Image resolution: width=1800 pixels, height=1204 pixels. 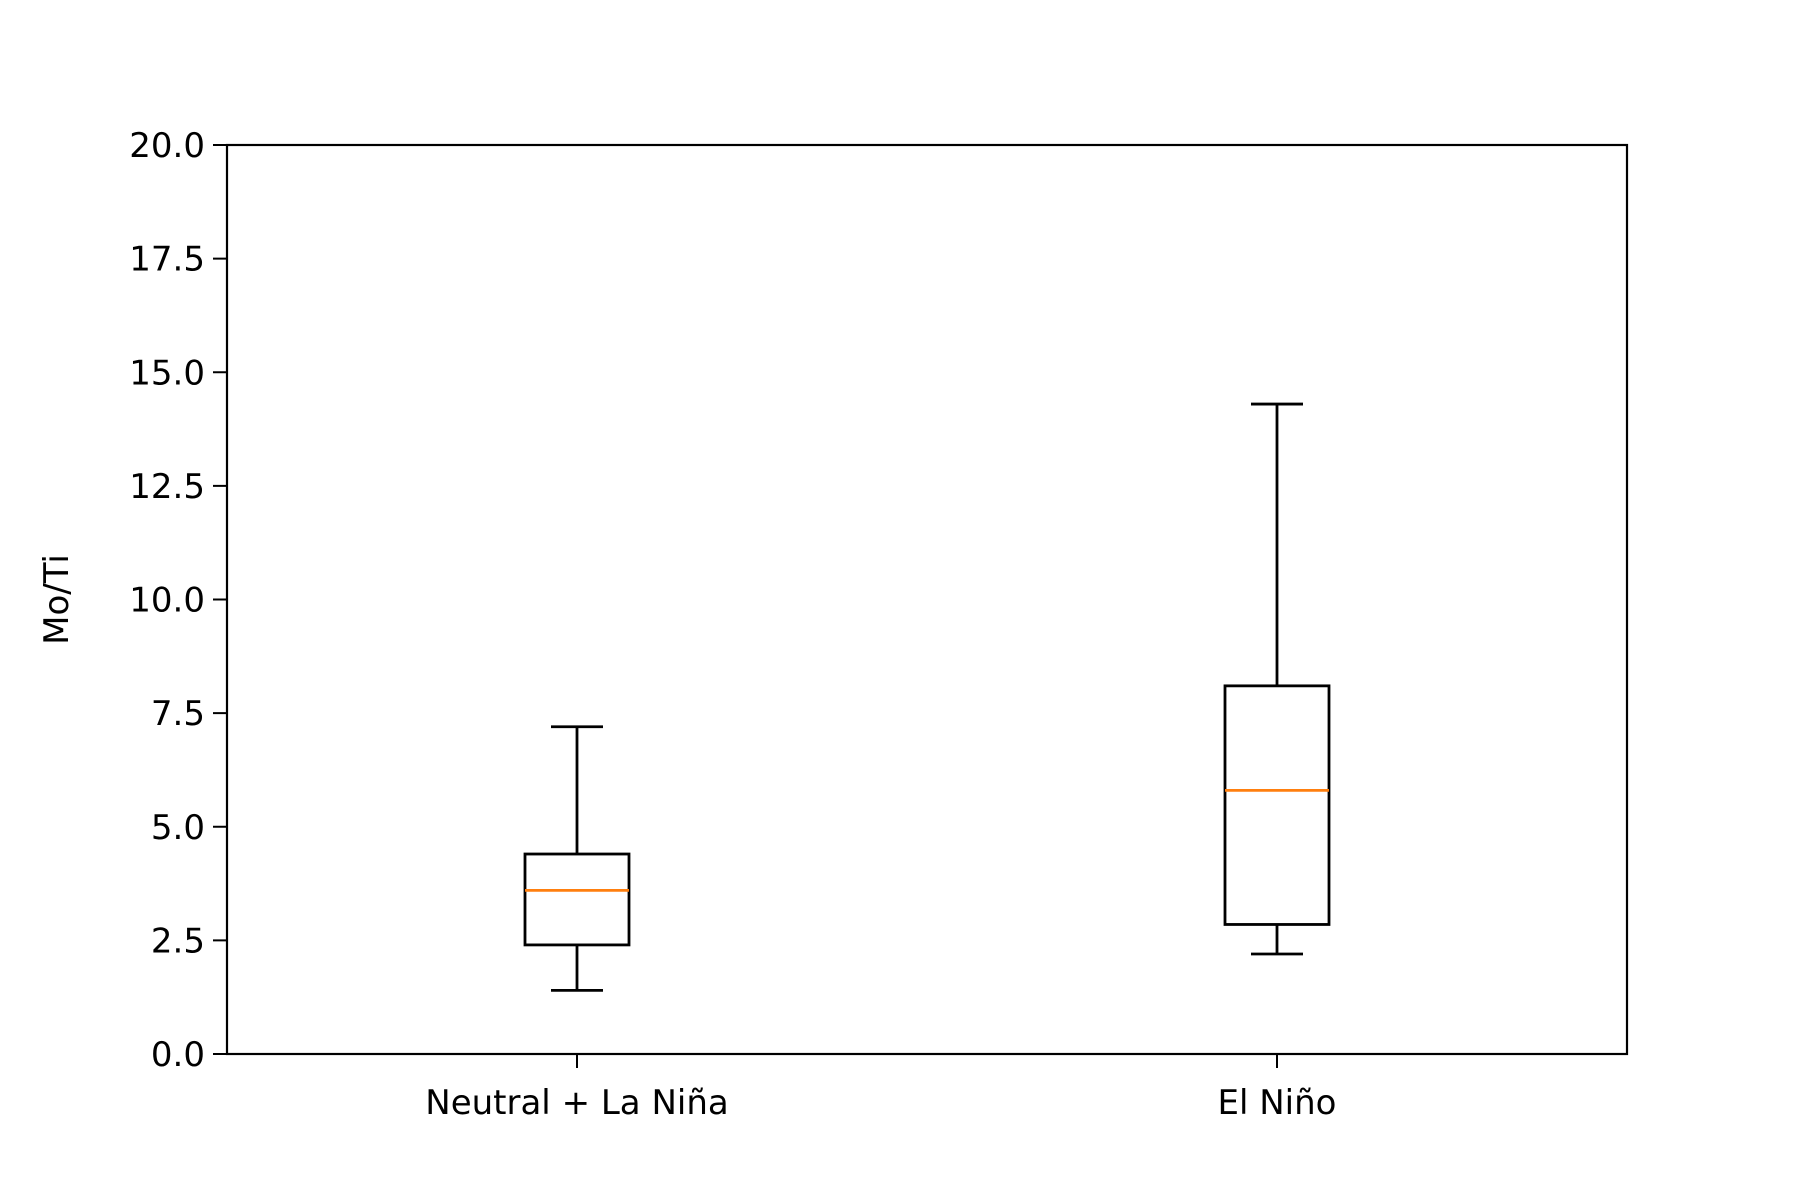 I want to click on y-tick-label: 0.0, so click(x=178, y=1055).